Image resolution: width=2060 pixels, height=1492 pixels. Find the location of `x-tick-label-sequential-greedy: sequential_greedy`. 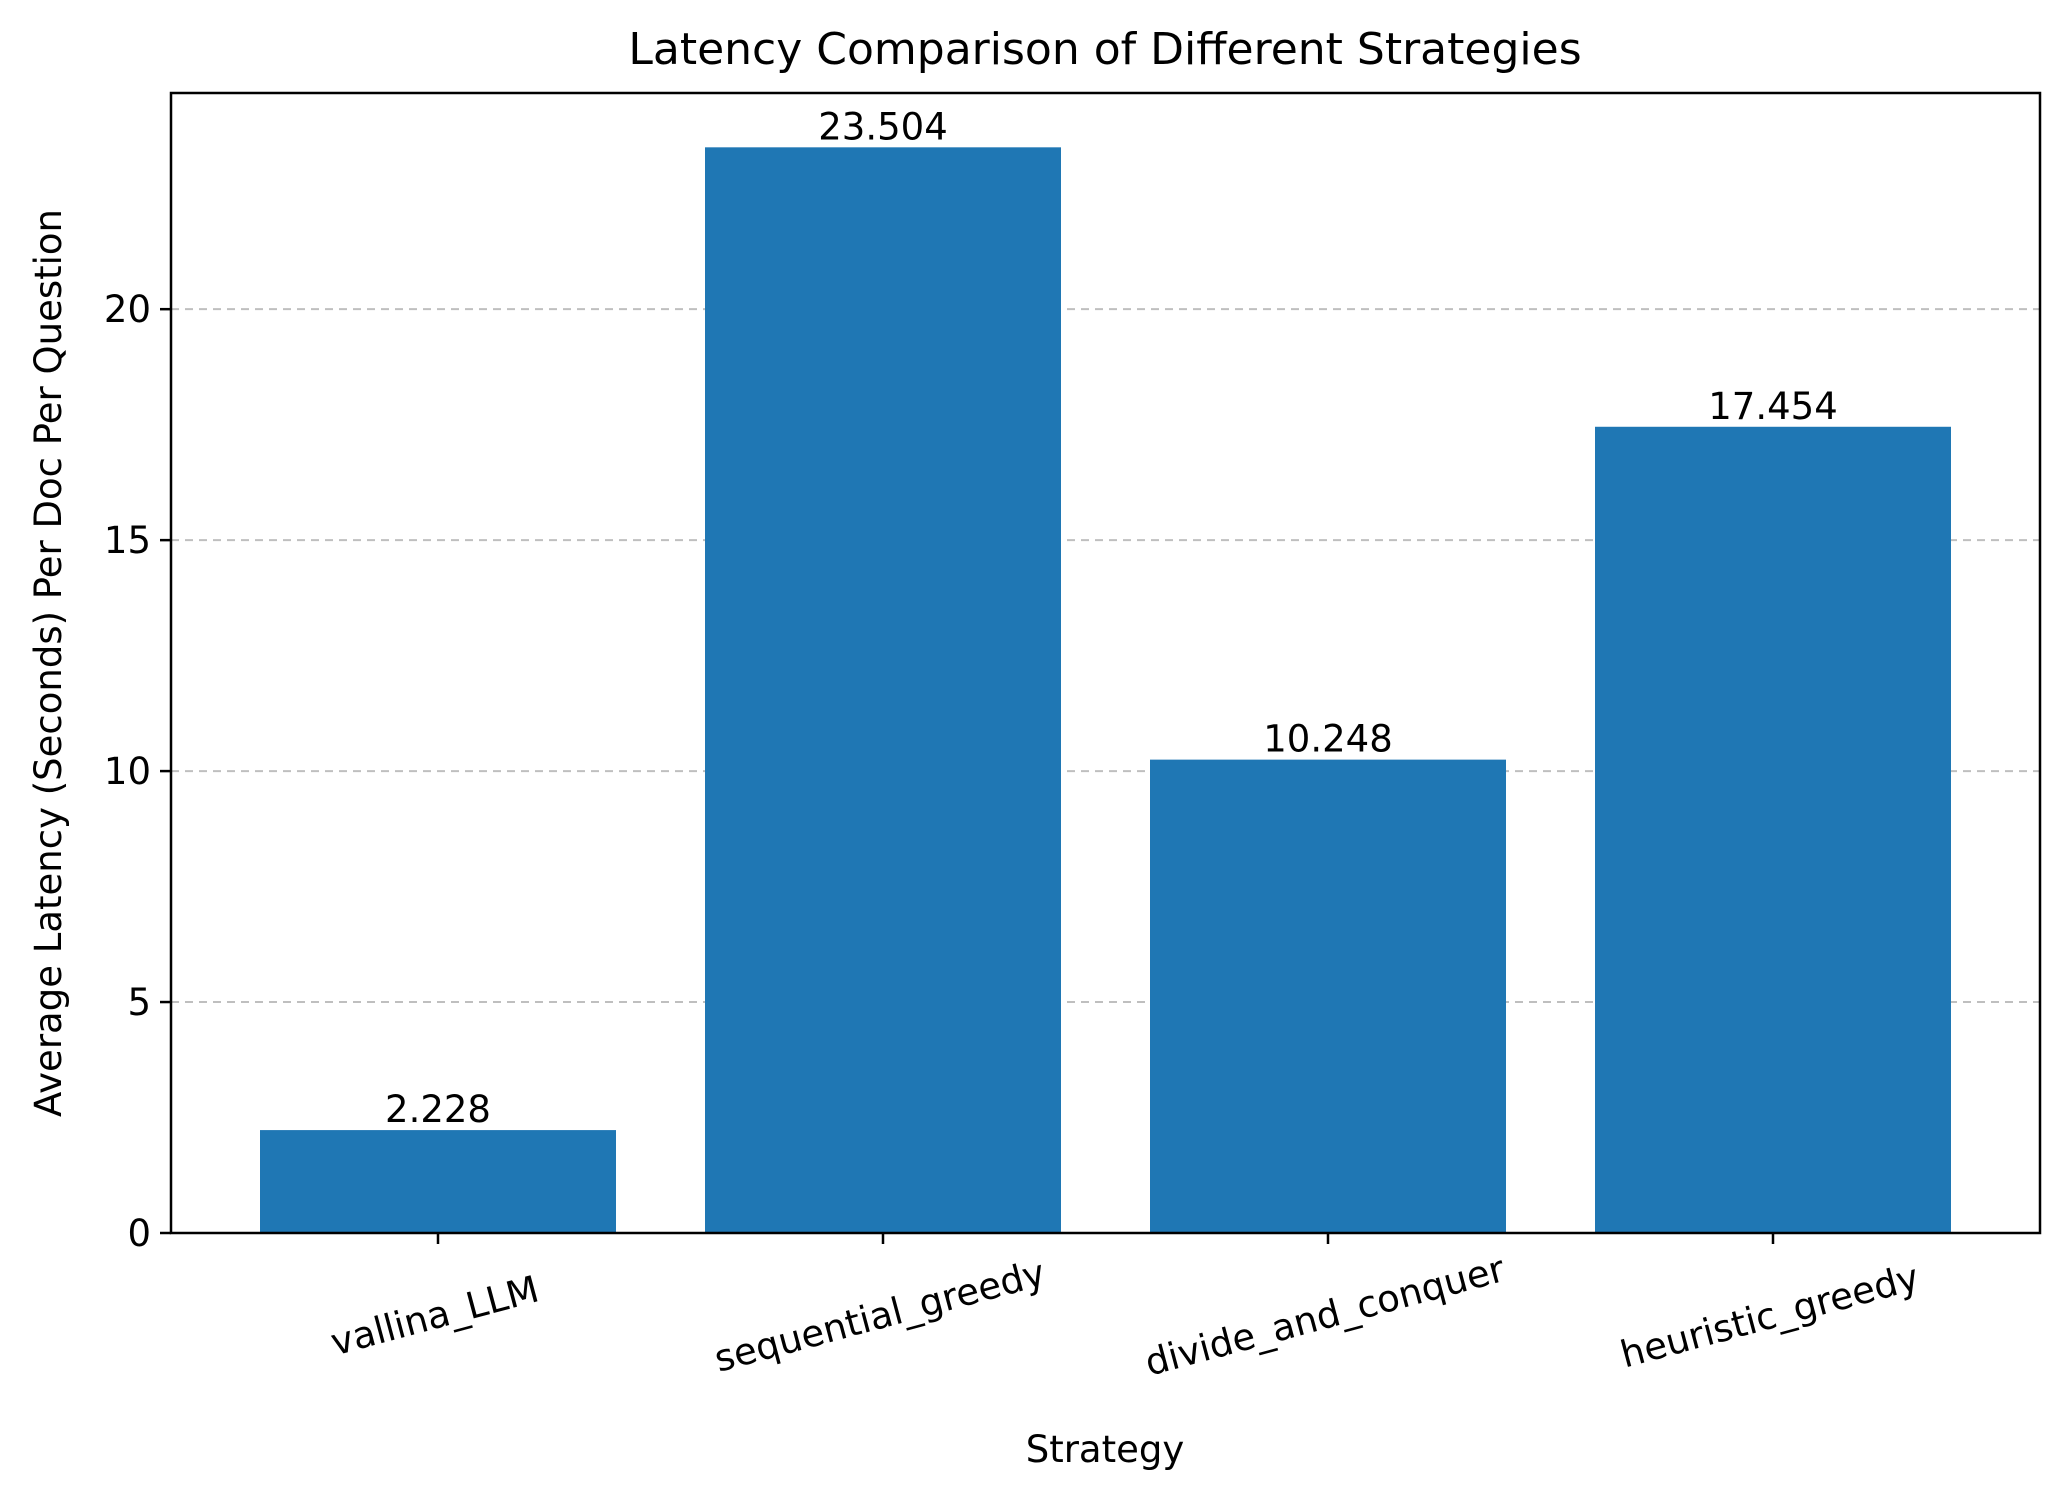

x-tick-label-sequential-greedy: sequential_greedy is located at coordinates (880, 1316).